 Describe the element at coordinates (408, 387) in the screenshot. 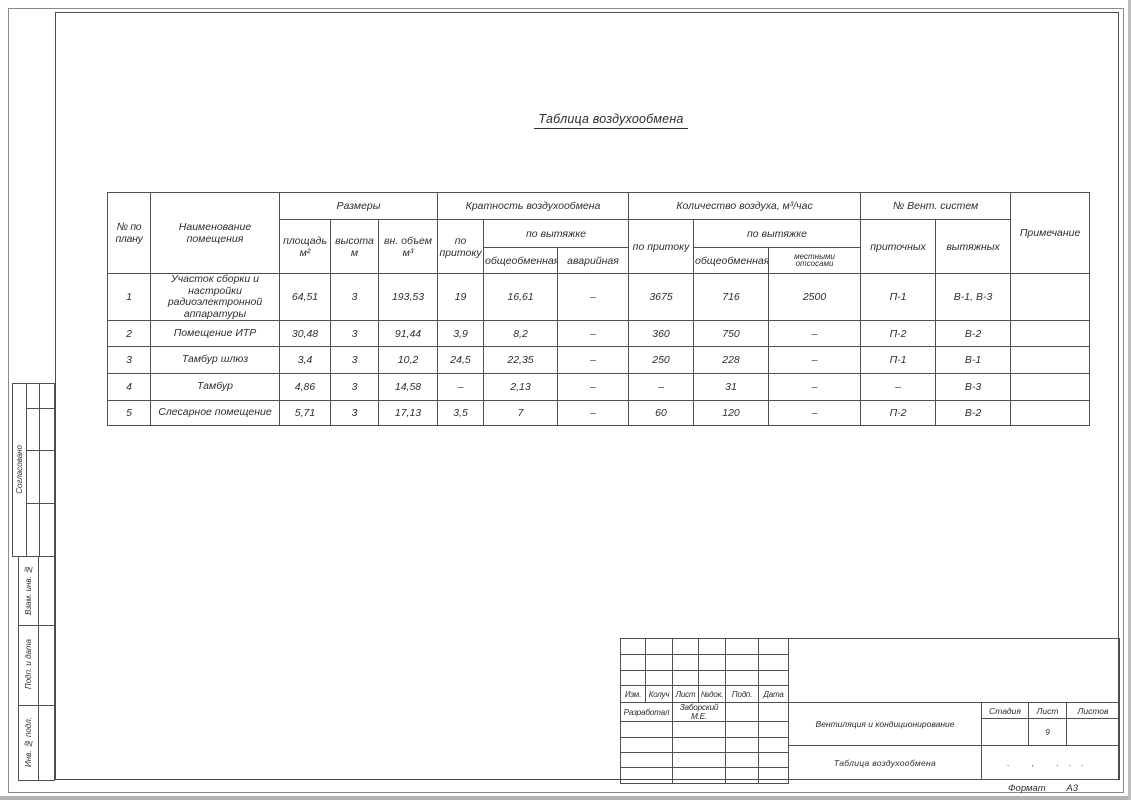

I see `cell-volume: 14,58` at that location.